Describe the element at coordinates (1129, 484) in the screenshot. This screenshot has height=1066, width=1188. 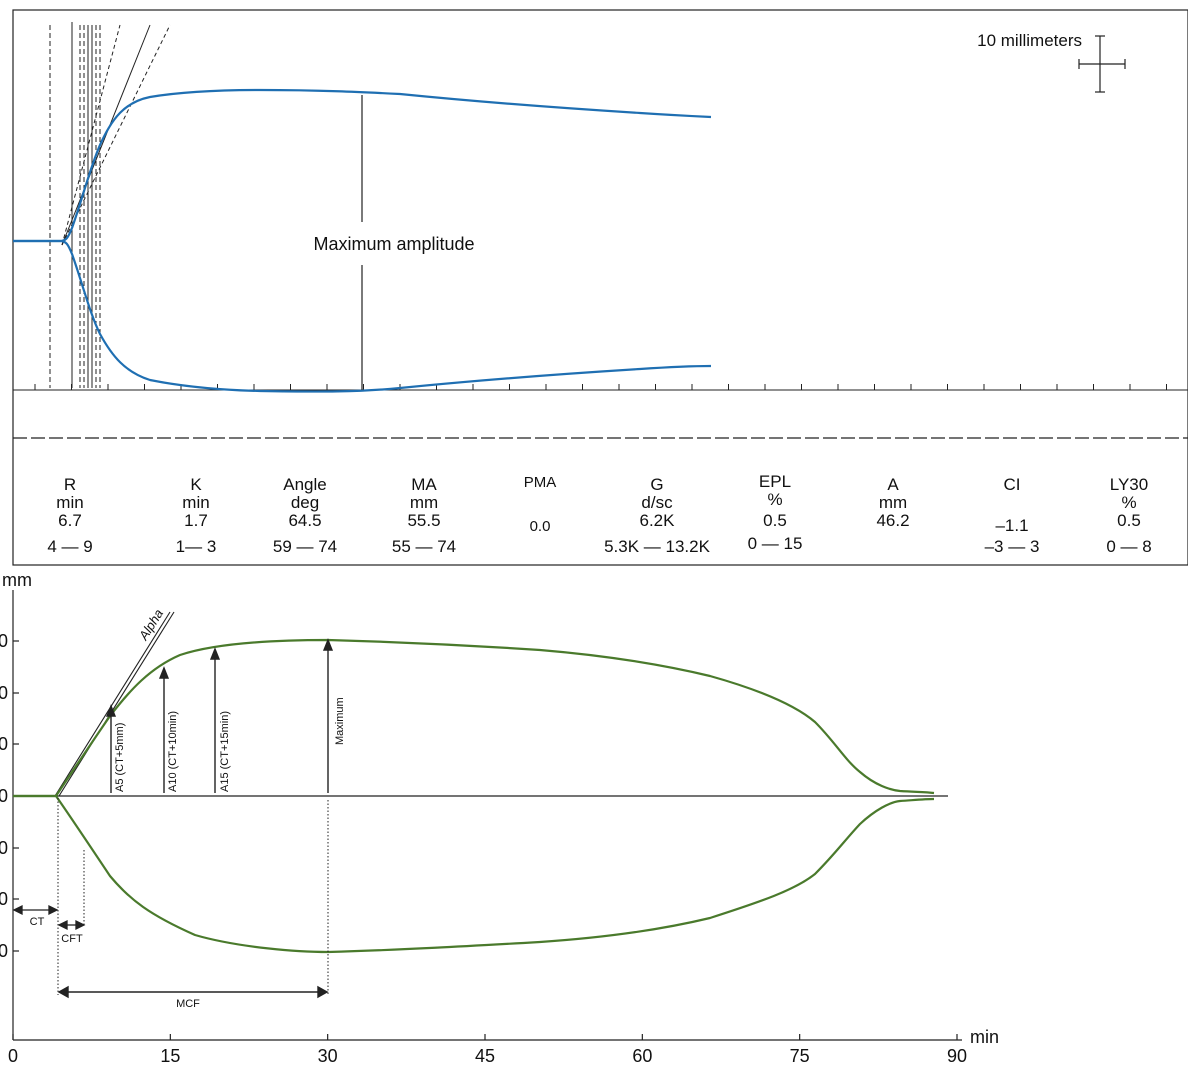
I see `param-name: LY30` at that location.